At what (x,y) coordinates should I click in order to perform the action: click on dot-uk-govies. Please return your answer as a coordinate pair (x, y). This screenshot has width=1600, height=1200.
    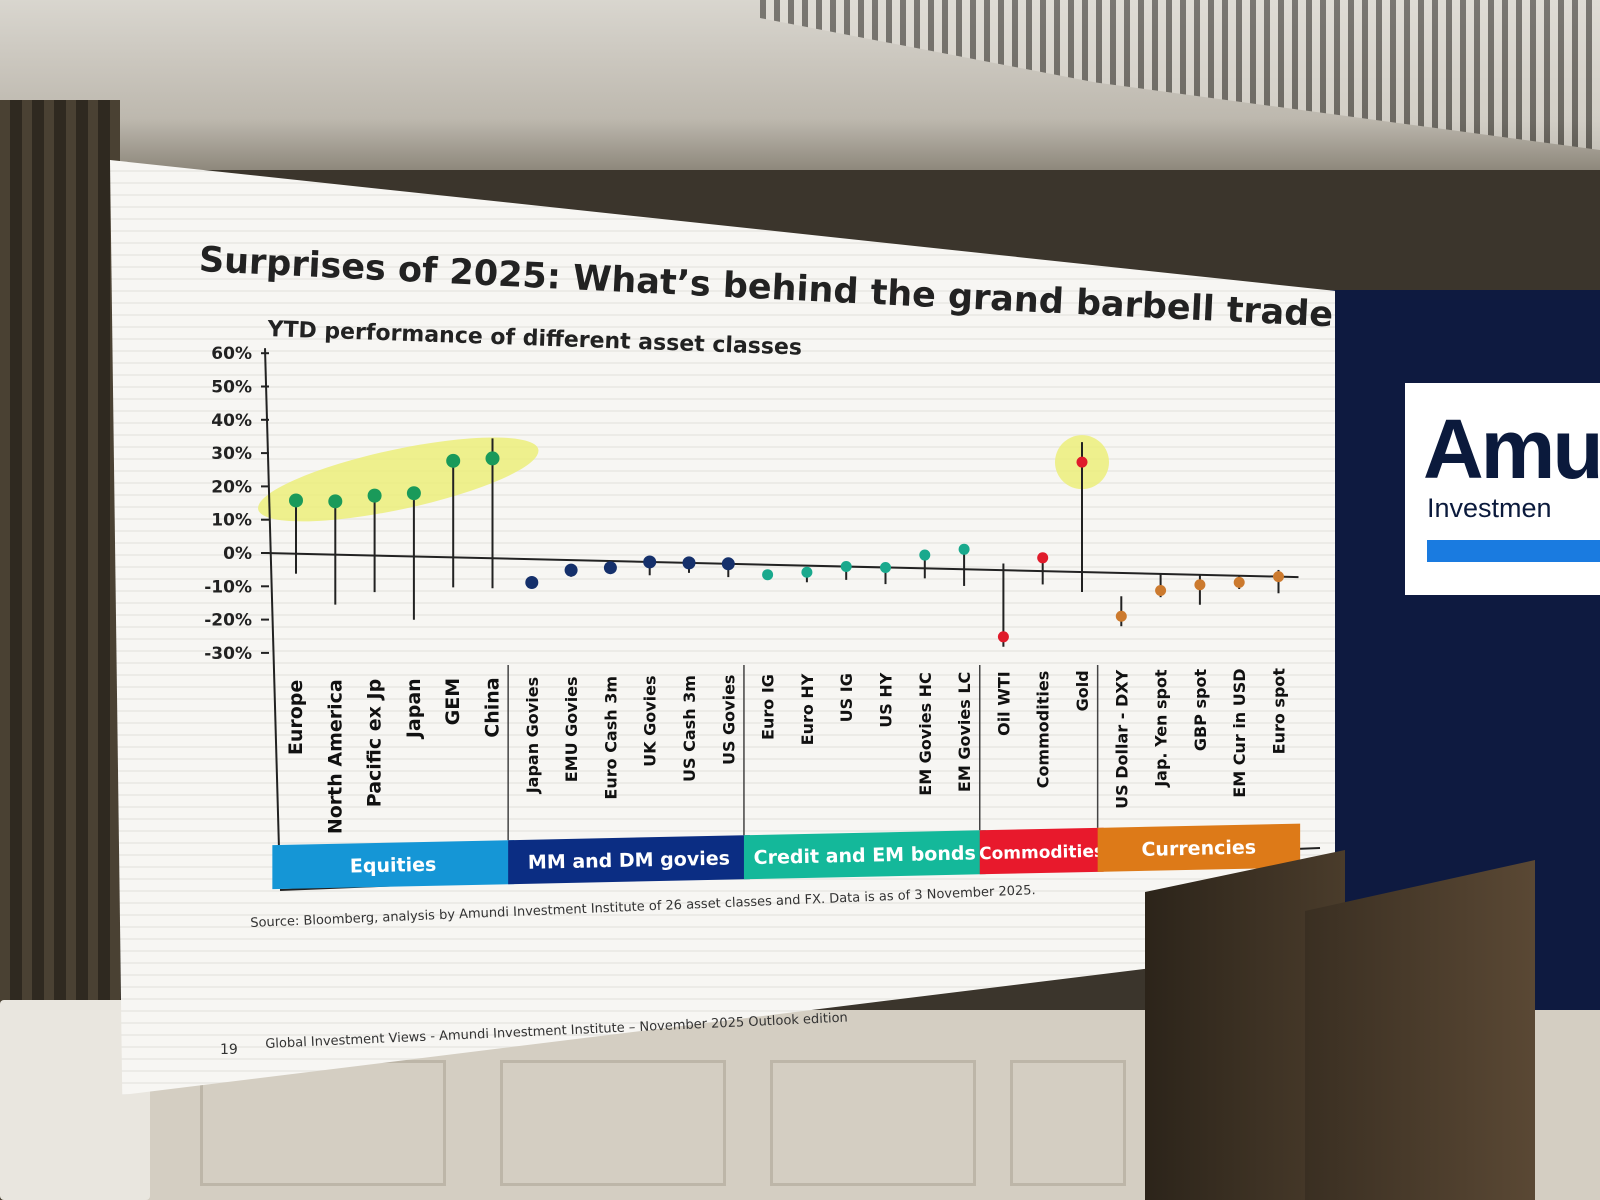
    Looking at the image, I should click on (650, 562).